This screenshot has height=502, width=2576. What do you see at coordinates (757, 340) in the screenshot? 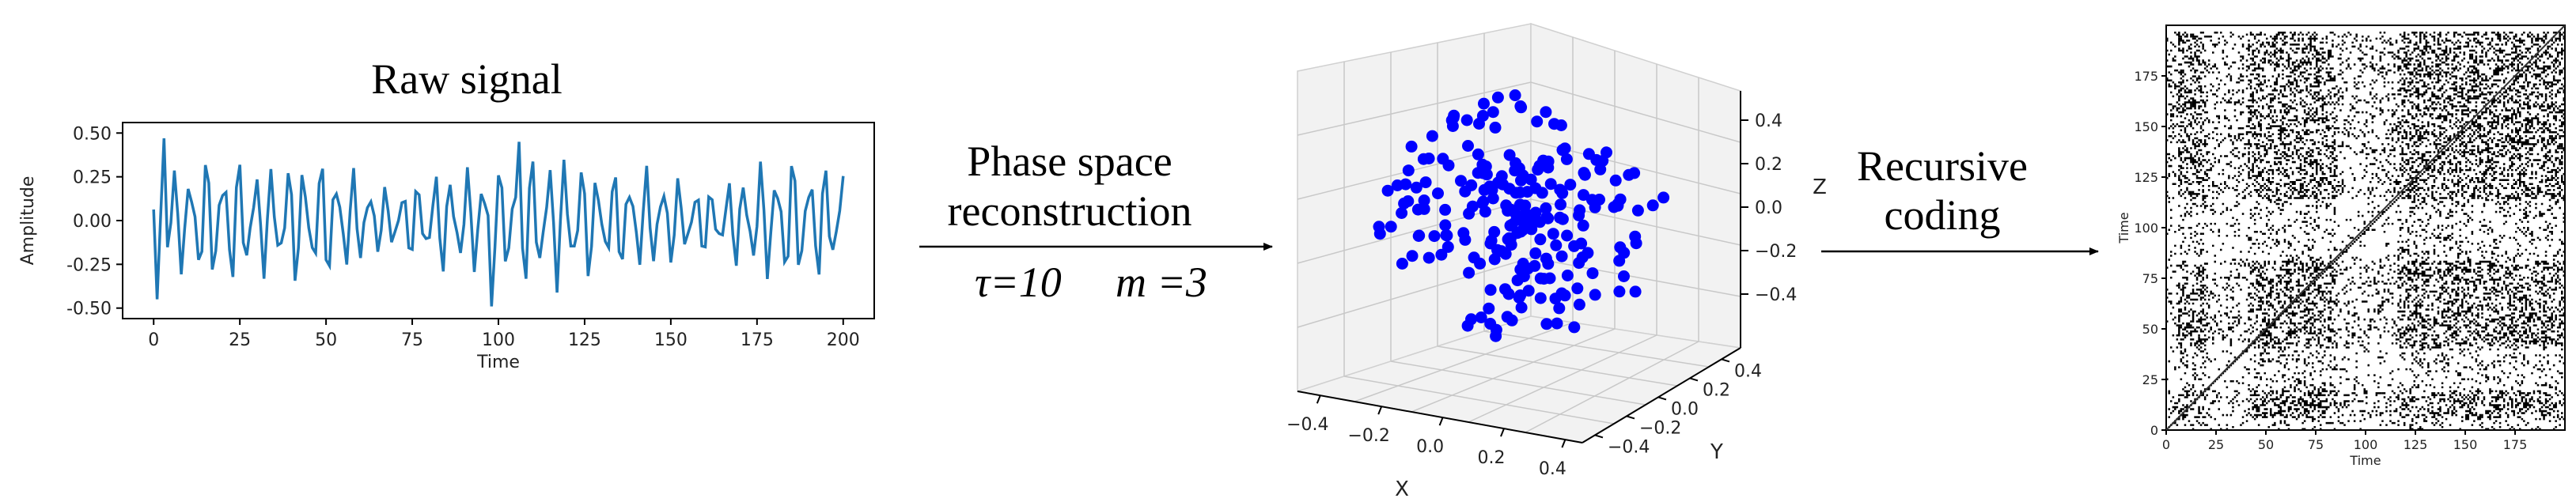
I see `raw-x-tick-label: 175` at bounding box center [757, 340].